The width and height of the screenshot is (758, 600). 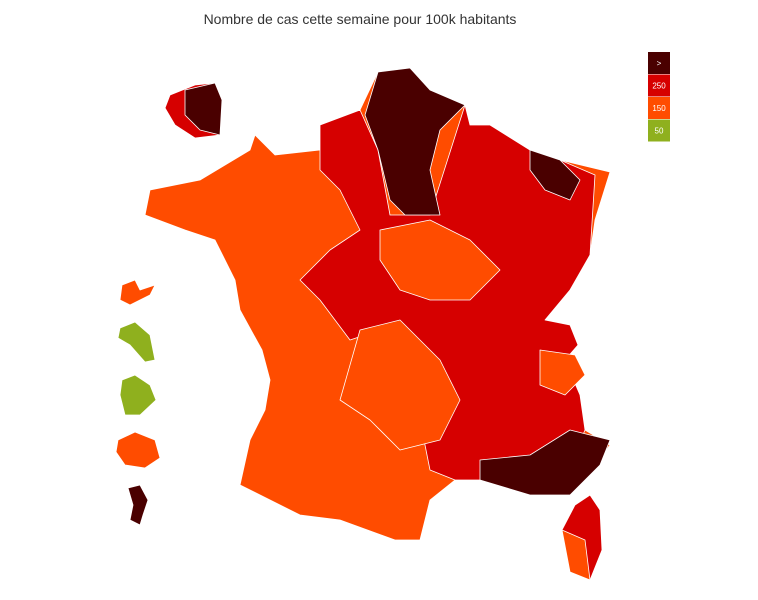 I want to click on region-orange-east, so click(x=562, y=372).